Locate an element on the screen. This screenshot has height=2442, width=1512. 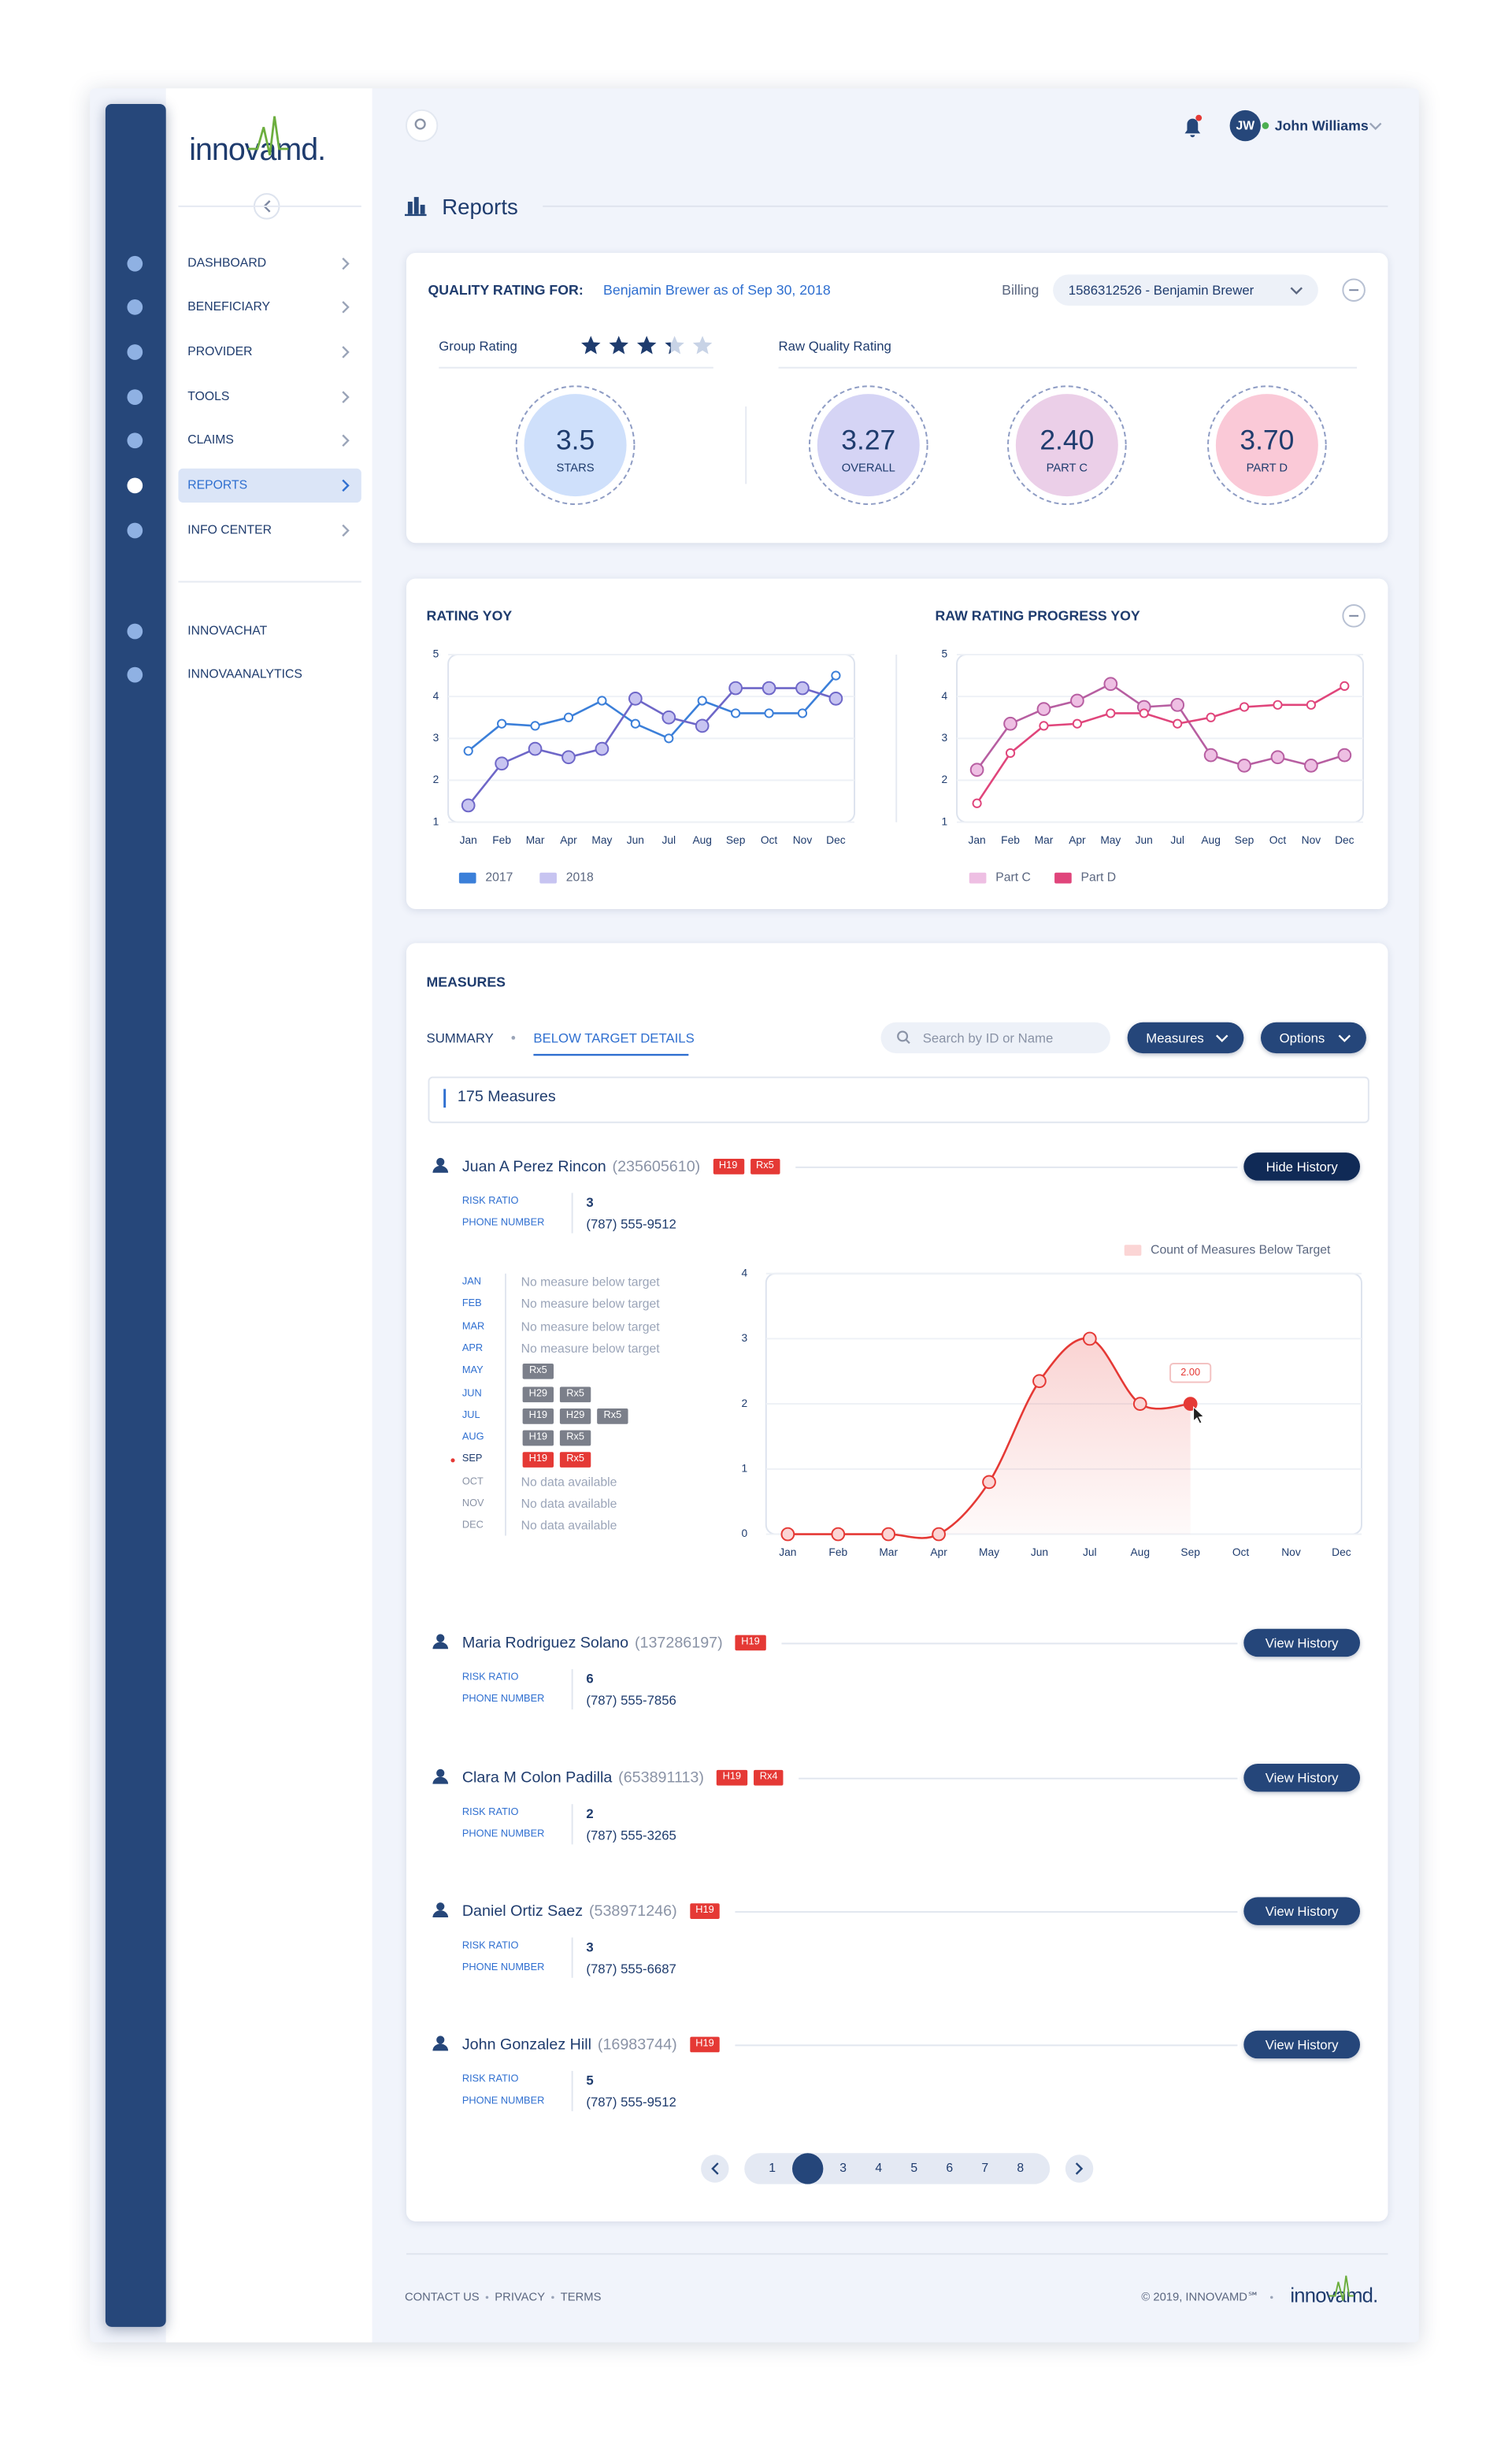
footer-logo: innovamd. is located at coordinates (1334, 2295).